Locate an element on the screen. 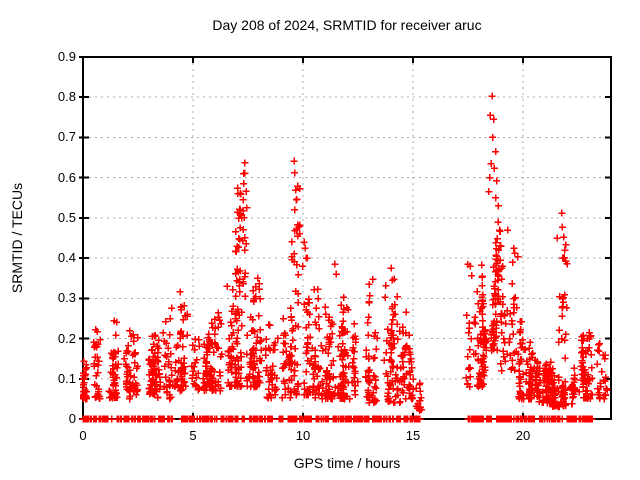  x-tick-label-20: 20 is located at coordinates (523, 435).